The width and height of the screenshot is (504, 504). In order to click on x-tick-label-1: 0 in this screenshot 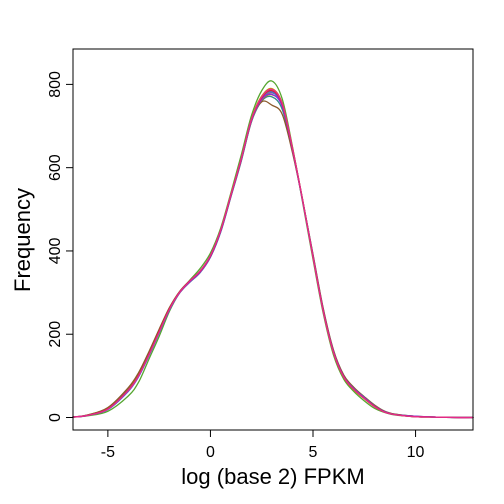, I will do `click(210, 452)`.